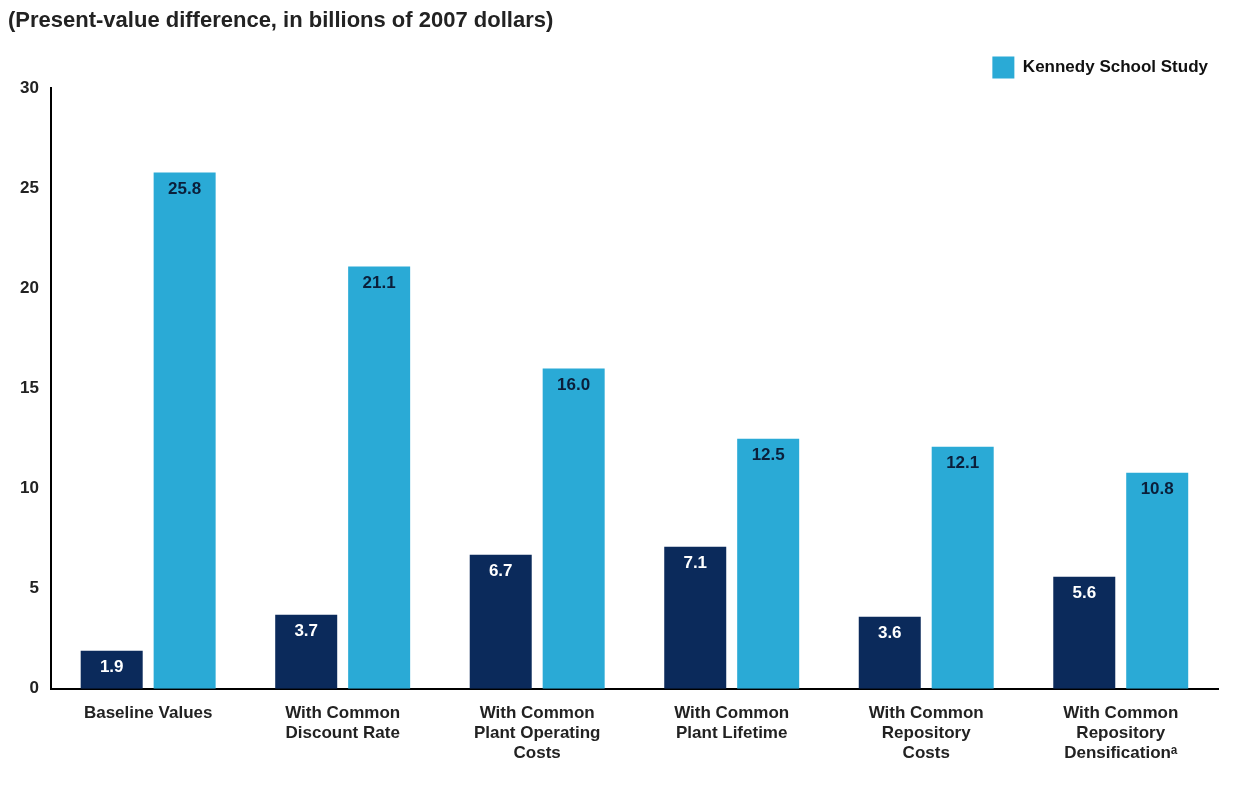  What do you see at coordinates (29, 288) in the screenshot?
I see `y-tick-label: 20` at bounding box center [29, 288].